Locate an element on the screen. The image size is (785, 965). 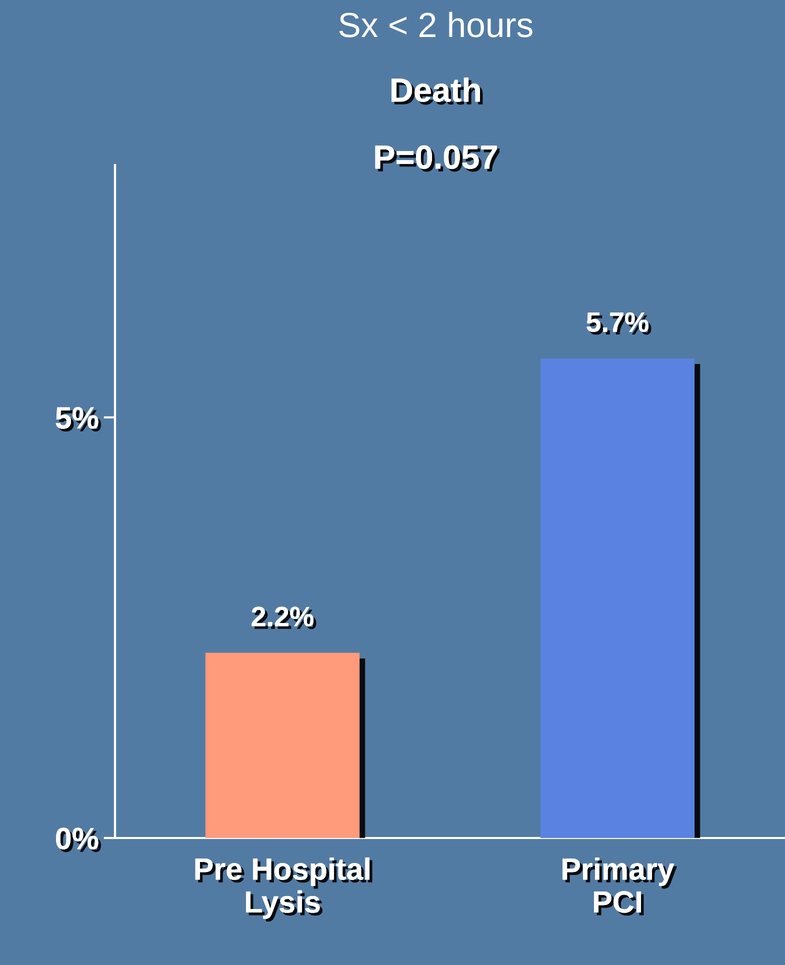
data-label: 2.2% is located at coordinates (284, 618).